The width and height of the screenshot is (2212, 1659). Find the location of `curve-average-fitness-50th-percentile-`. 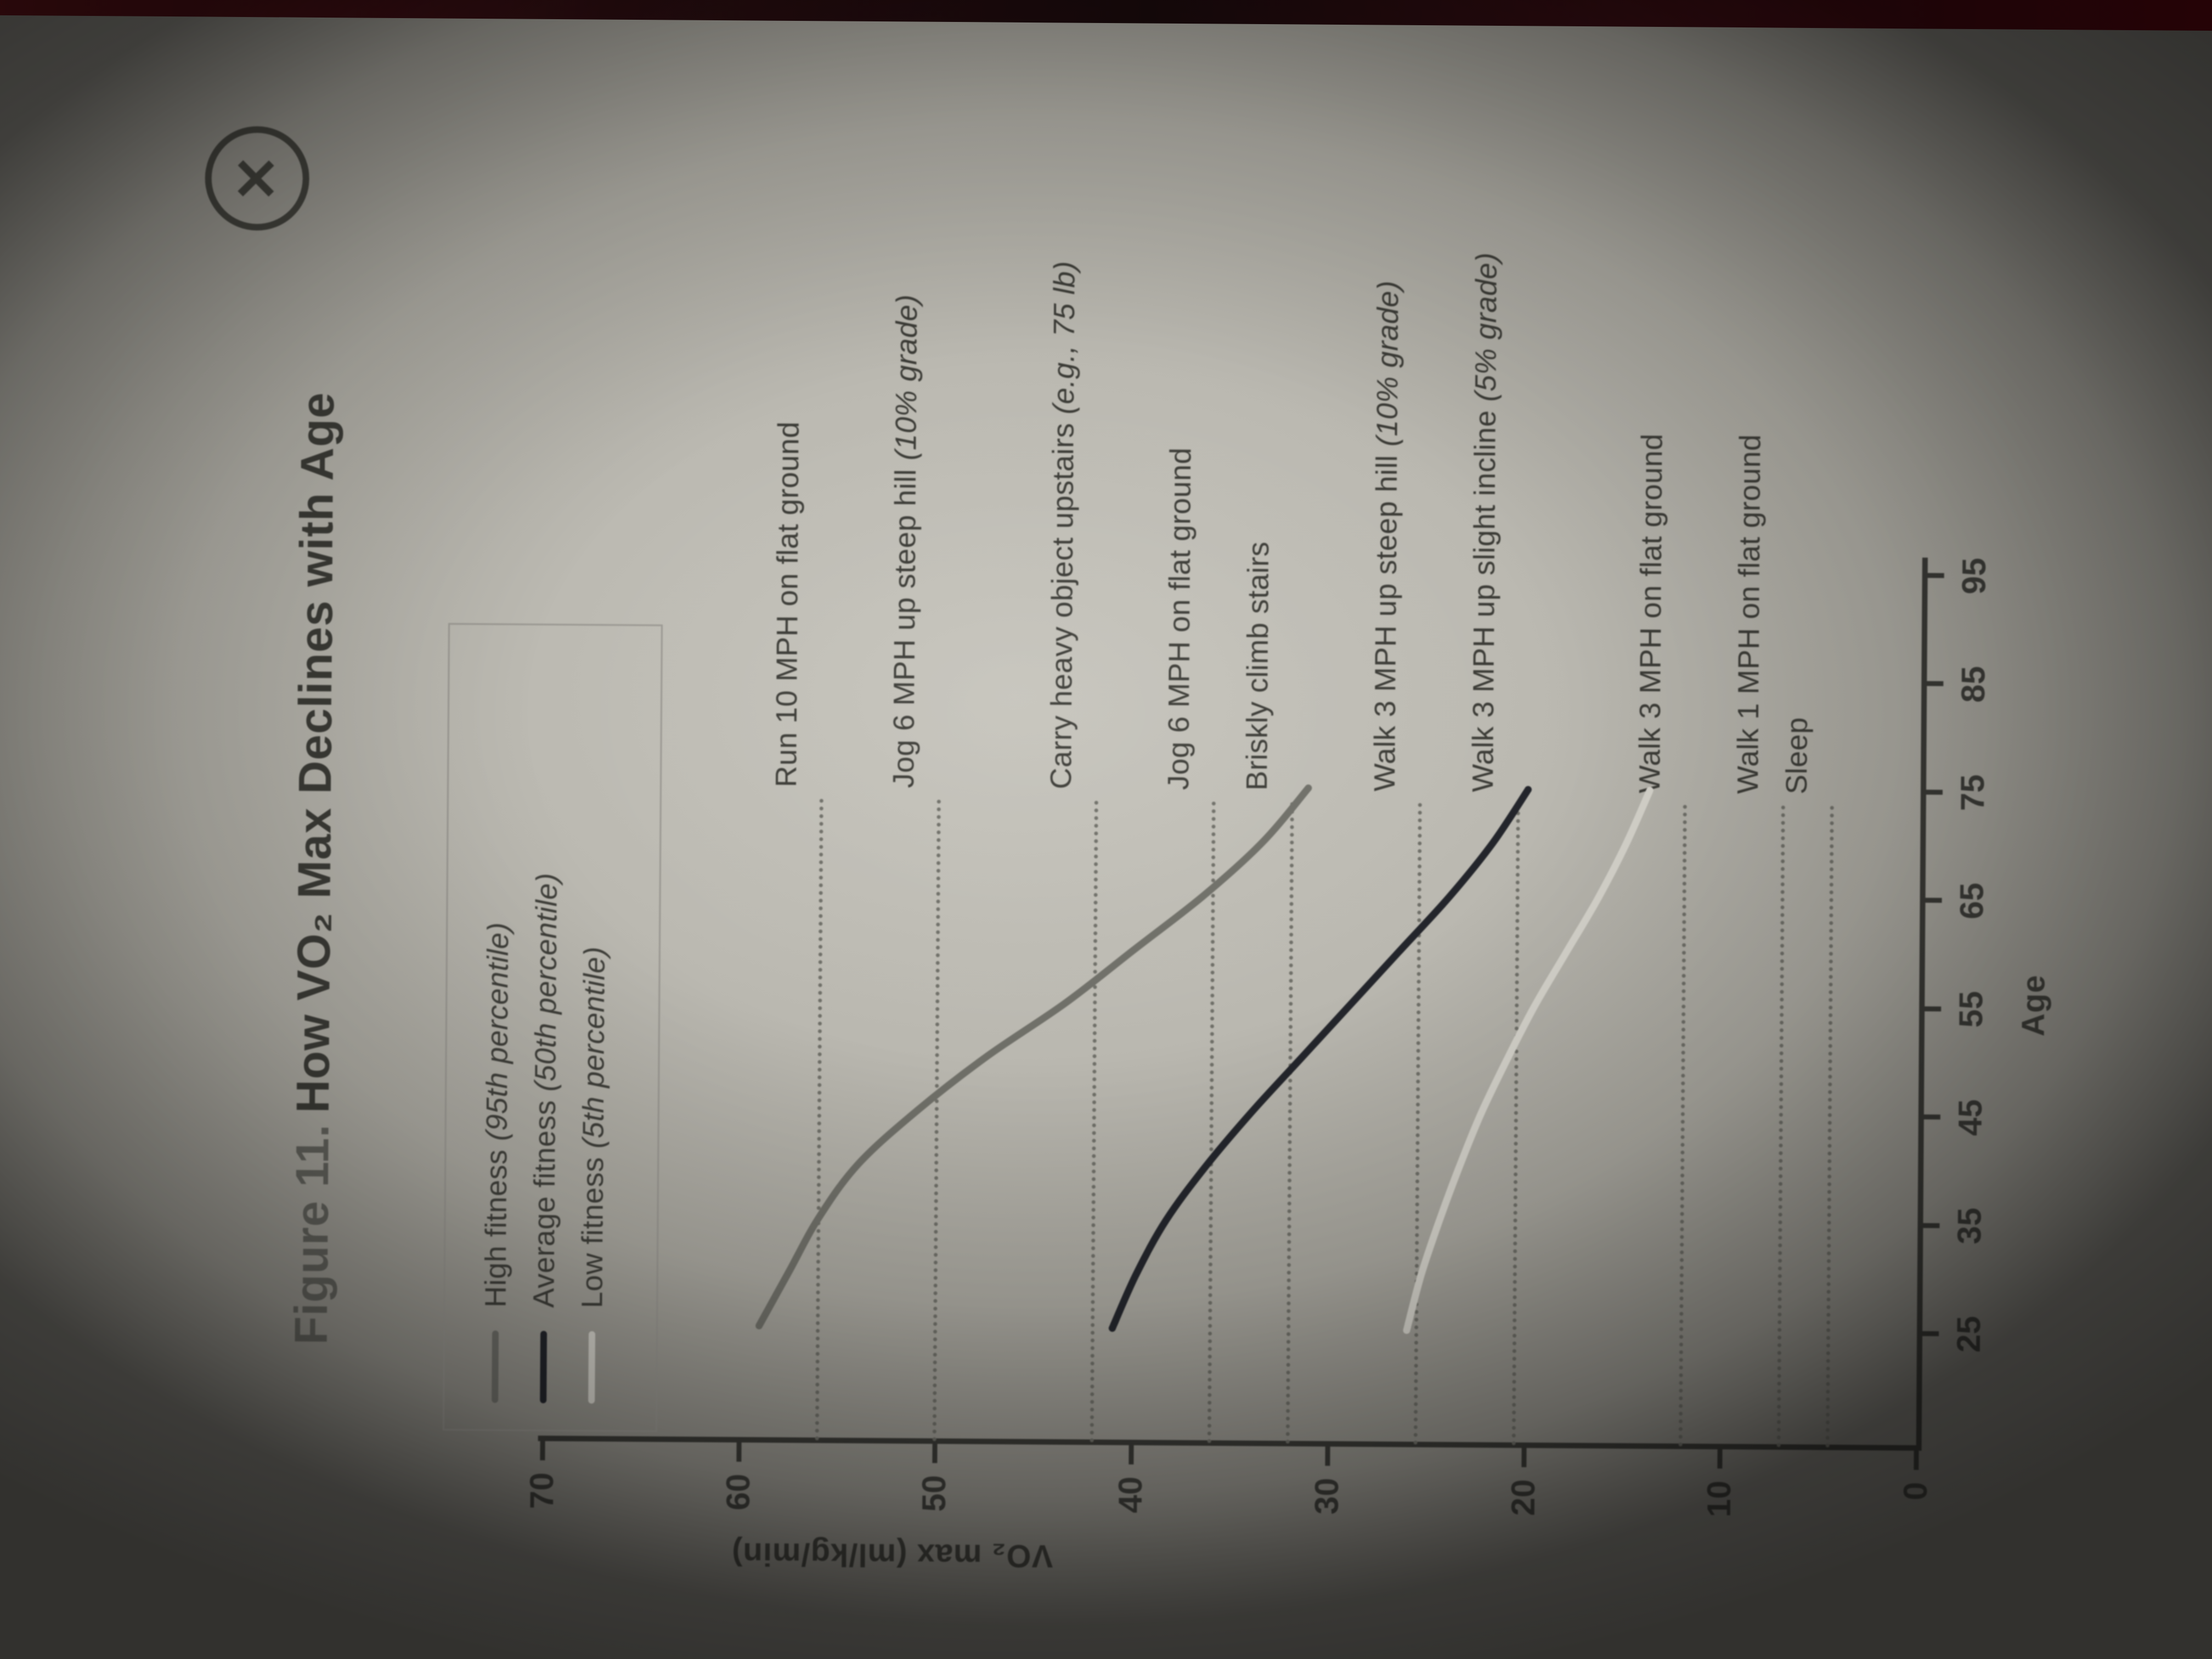

curve-average-fitness-50th-percentile- is located at coordinates (1320, 1059).